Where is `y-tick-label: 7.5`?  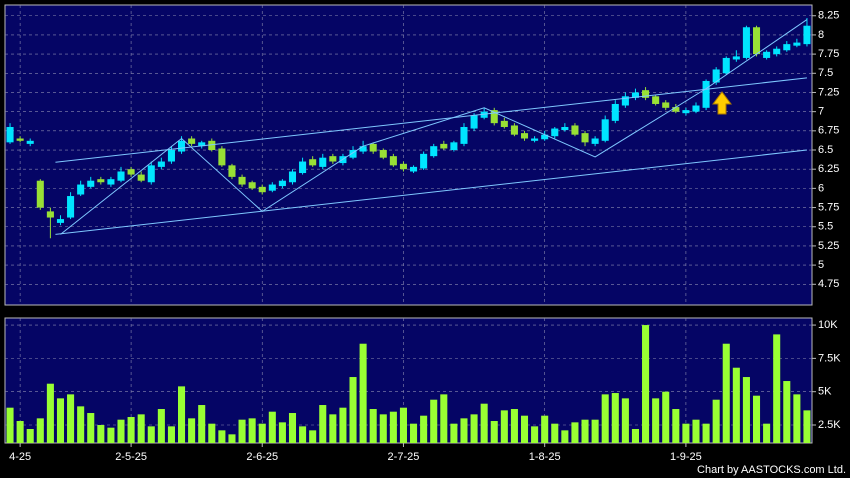 y-tick-label: 7.5 is located at coordinates (825, 73).